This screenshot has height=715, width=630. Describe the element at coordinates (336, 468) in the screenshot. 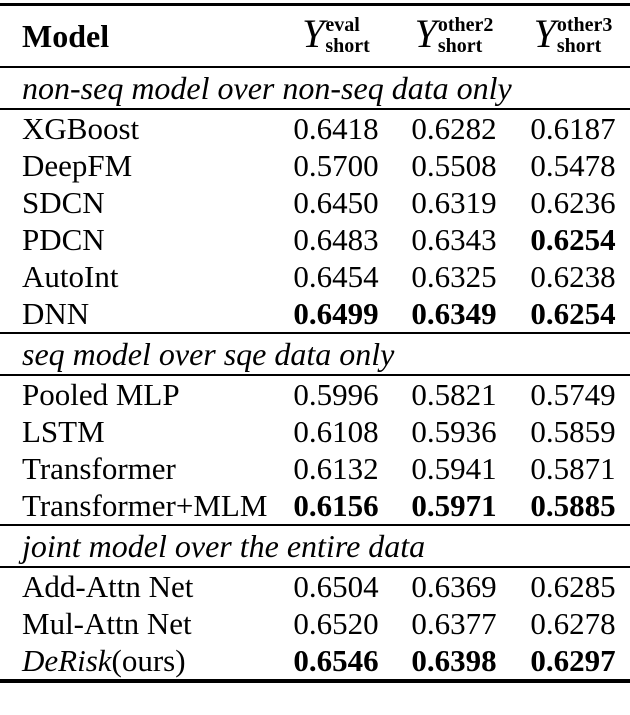

I see `metric-value: 0.6132` at that location.